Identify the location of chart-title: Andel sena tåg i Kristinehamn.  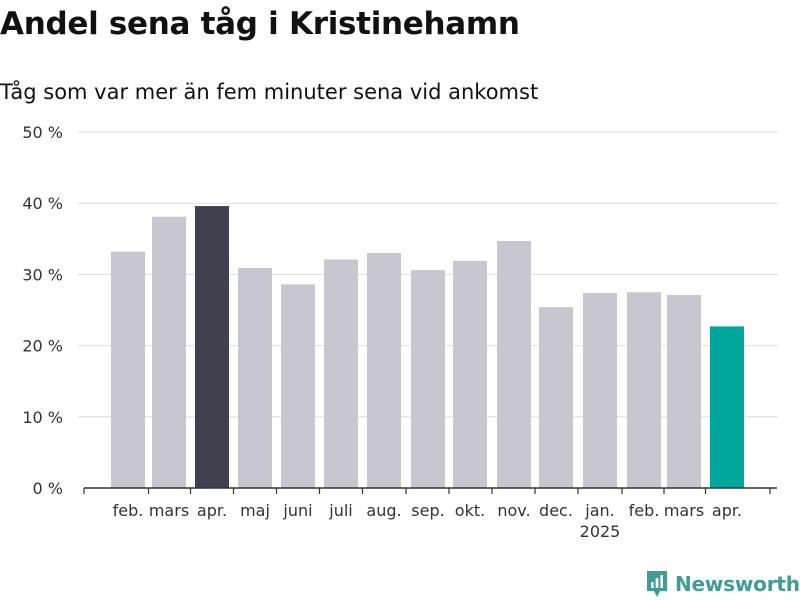
(260, 24).